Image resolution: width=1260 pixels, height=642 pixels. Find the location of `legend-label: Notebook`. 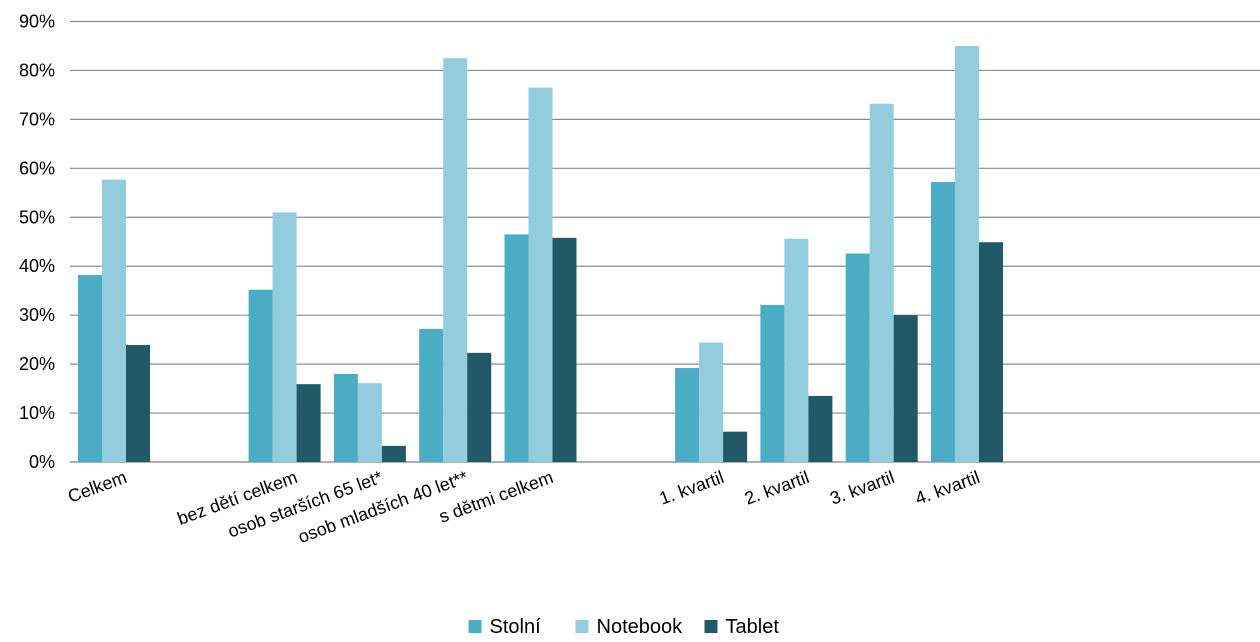

legend-label: Notebook is located at coordinates (640, 627).